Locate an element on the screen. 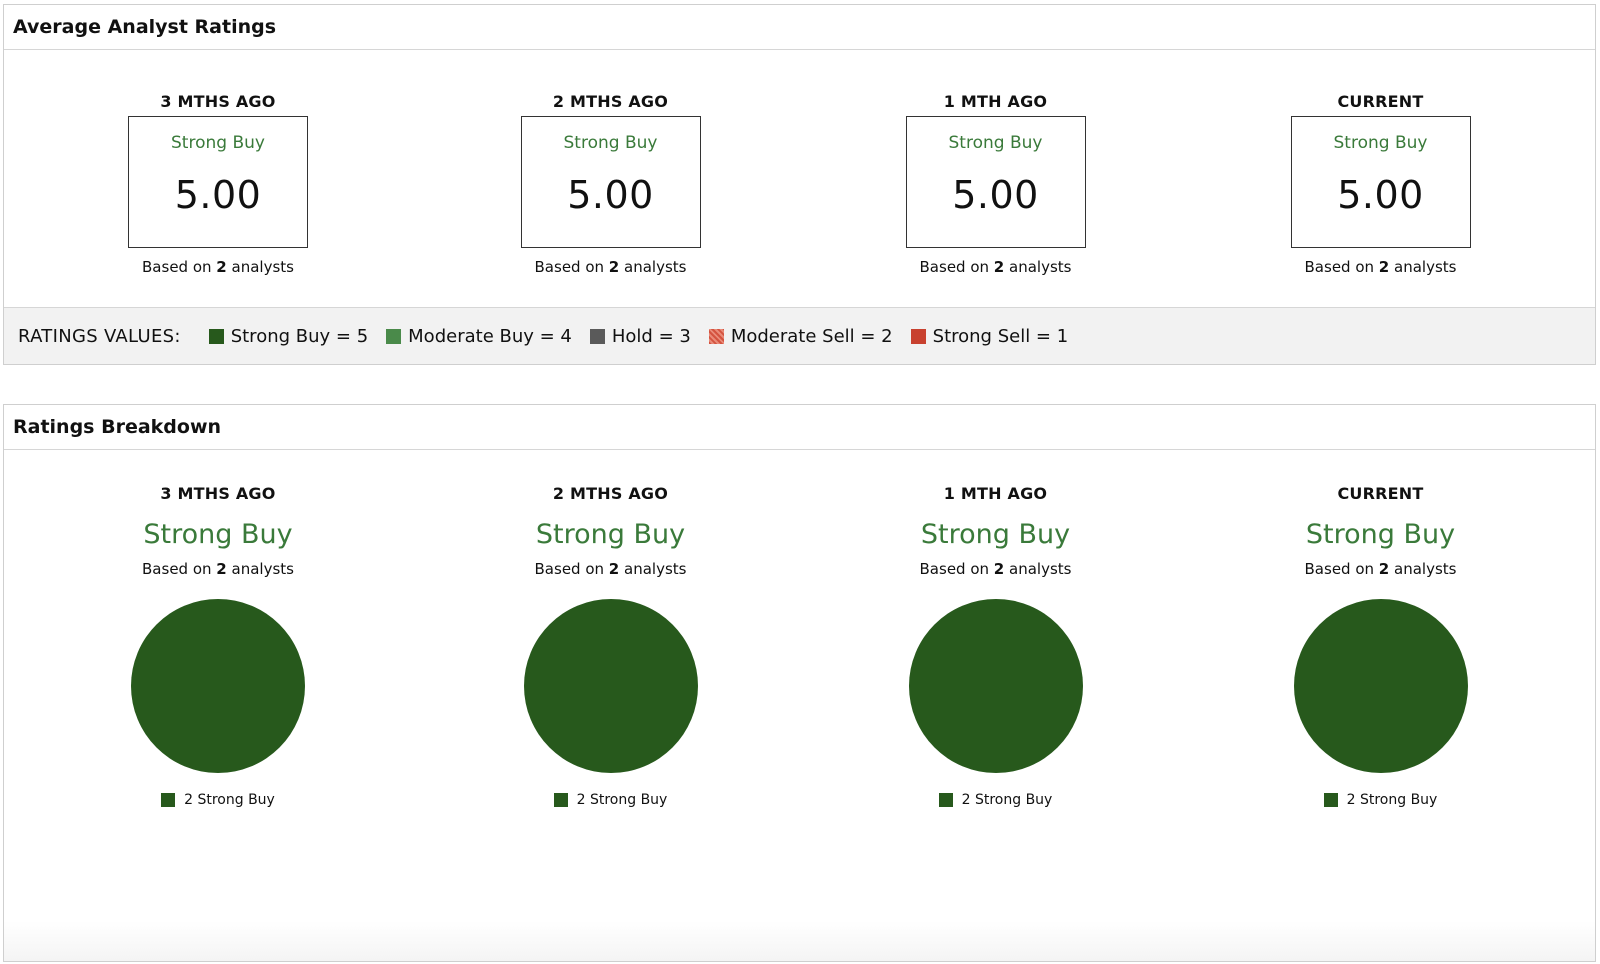  legend-item-moderate-sell: Moderate Sell = 2 is located at coordinates (800, 336).